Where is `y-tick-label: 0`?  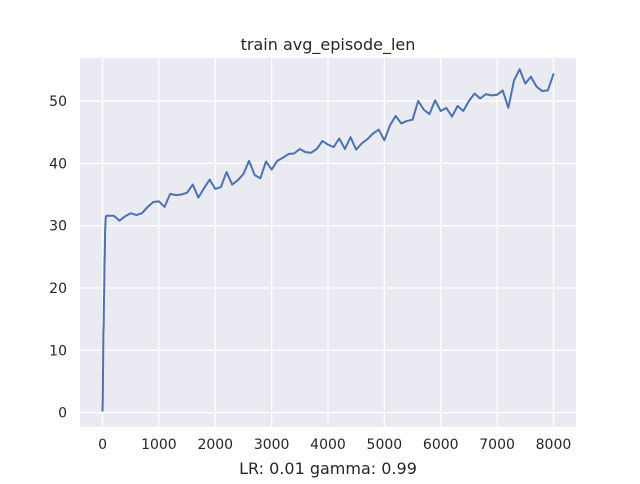 y-tick-label: 0 is located at coordinates (62, 414).